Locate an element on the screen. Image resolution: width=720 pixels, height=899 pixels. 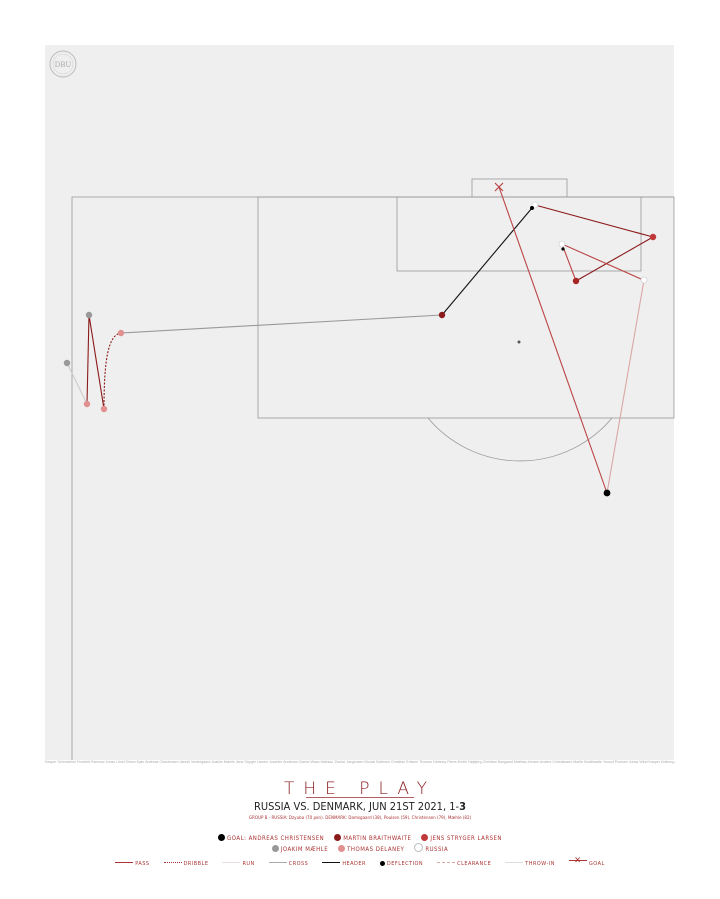
legend-item-goal: ✕ GOAL is located at coordinates (586, 862).